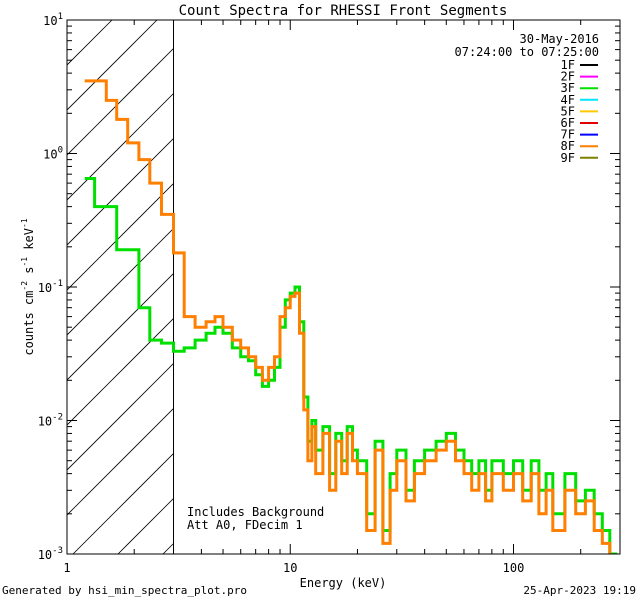  Describe the element at coordinates (579, 590) in the screenshot. I see `footer-timestamp: 25-Apr-2023 19:19` at that location.